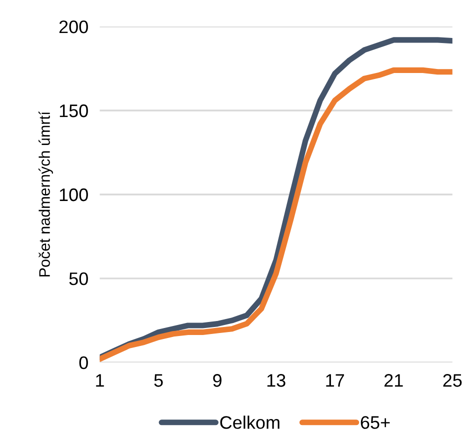  What do you see at coordinates (74, 195) in the screenshot?
I see `y-tick-label: 100` at bounding box center [74, 195].